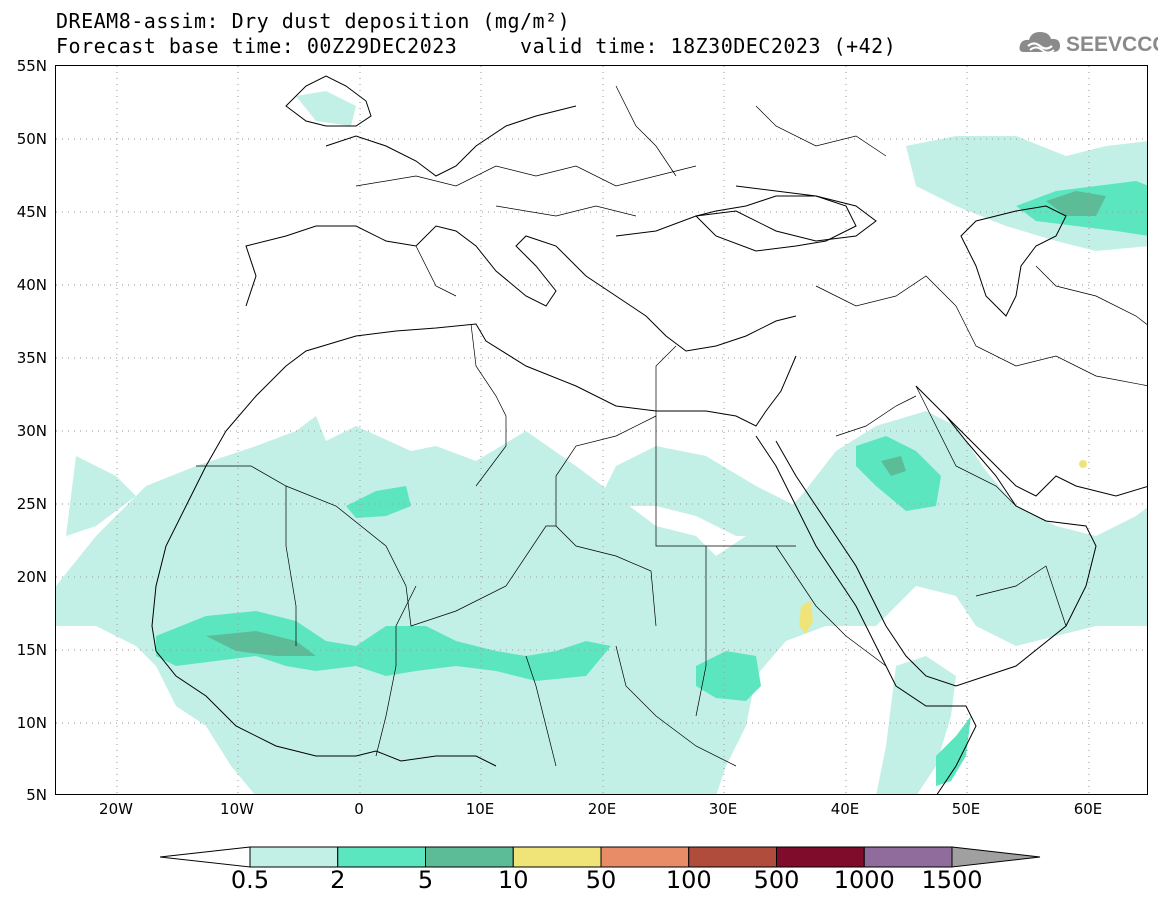 The width and height of the screenshot is (1165, 907). Describe the element at coordinates (31, 358) in the screenshot. I see `lat-label-35n: 35N` at that location.